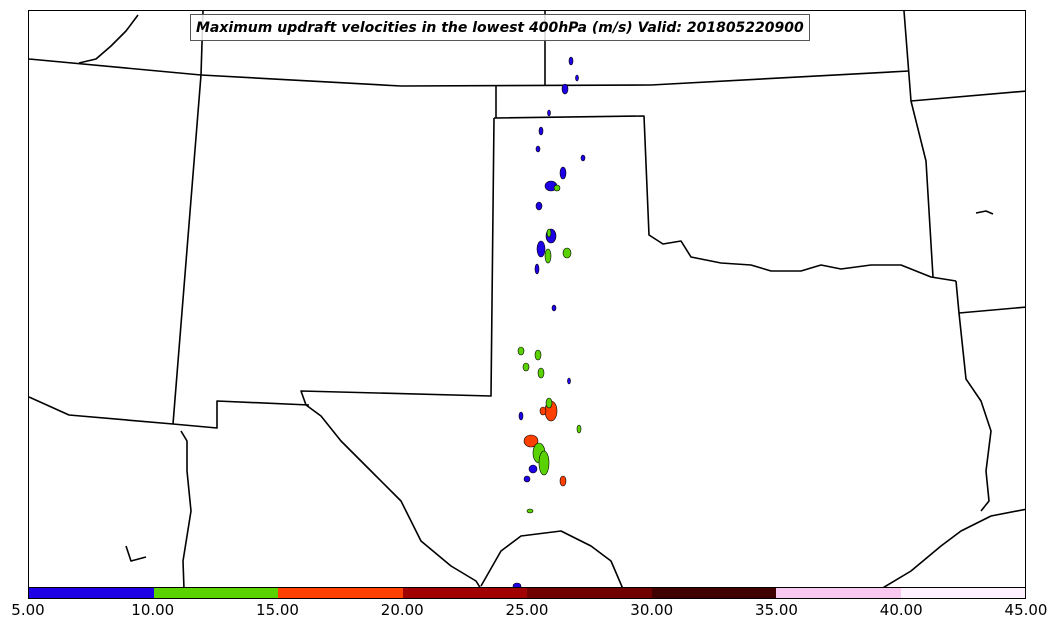 Image resolution: width=1060 pixels, height=633 pixels. What do you see at coordinates (527, 610) in the screenshot?
I see `colorbar-tick-label: 25.00` at bounding box center [527, 610].